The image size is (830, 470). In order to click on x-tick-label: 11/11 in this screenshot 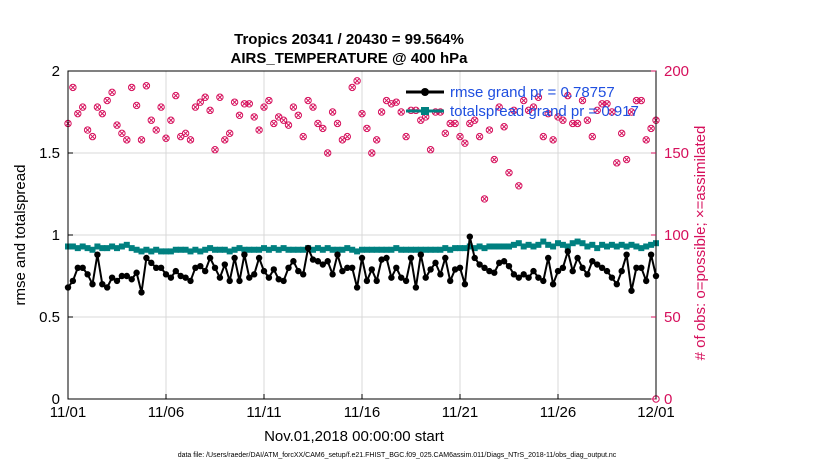, I will do `click(263, 412)`.